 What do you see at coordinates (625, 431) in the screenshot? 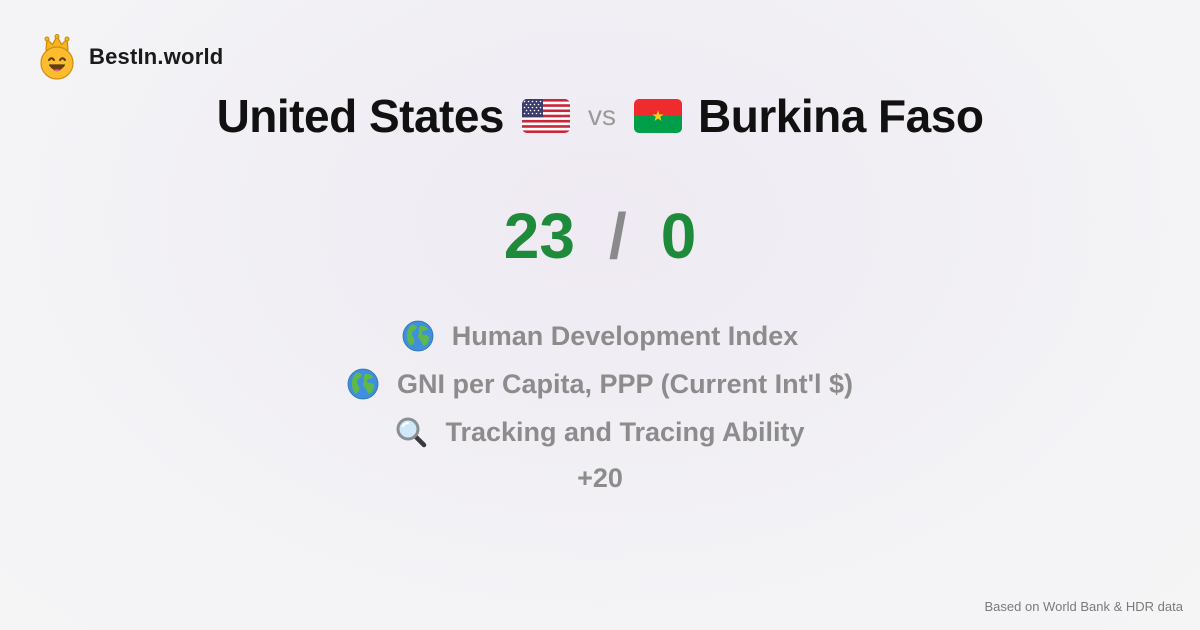
I see `metric-label: Tracking and Tracing Ability` at bounding box center [625, 431].